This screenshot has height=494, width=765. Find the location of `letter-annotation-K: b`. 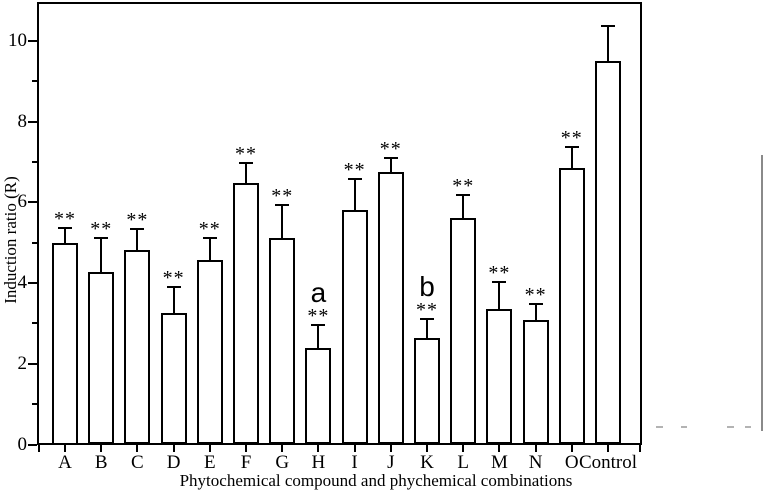

letter-annotation-K: b is located at coordinates (427, 286).